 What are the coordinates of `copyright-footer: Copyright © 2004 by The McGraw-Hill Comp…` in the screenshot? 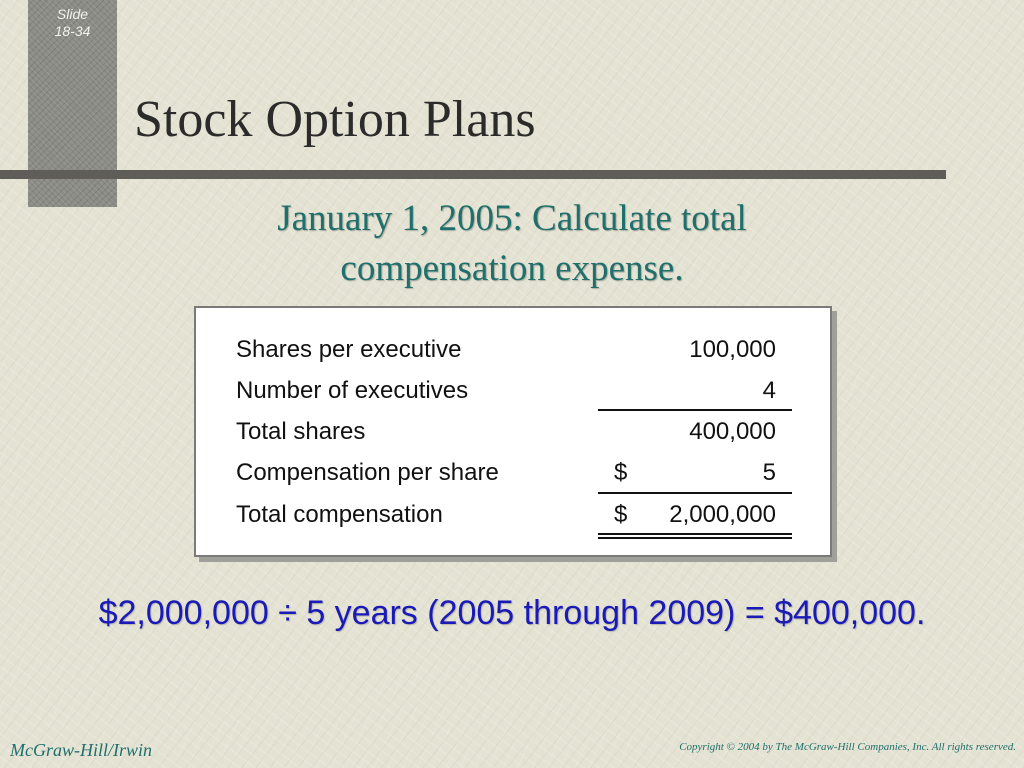 It's located at (847, 747).